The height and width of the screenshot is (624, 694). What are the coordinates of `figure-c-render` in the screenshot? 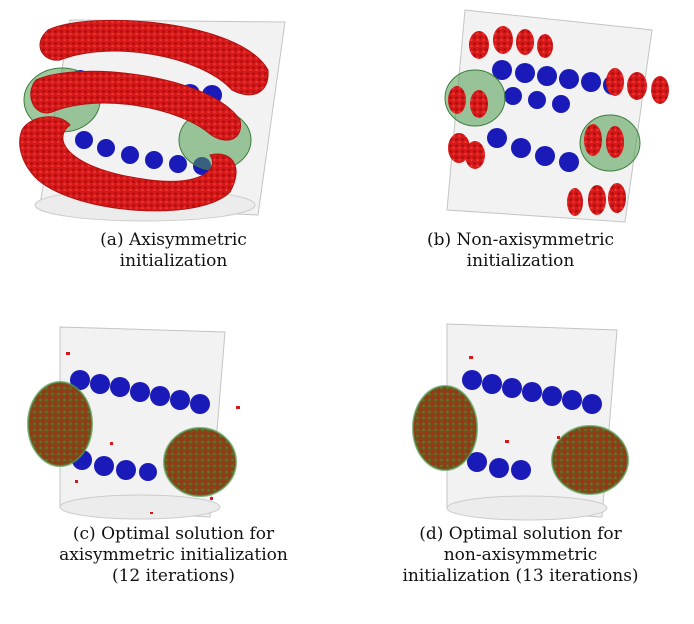 It's located at (133, 423).